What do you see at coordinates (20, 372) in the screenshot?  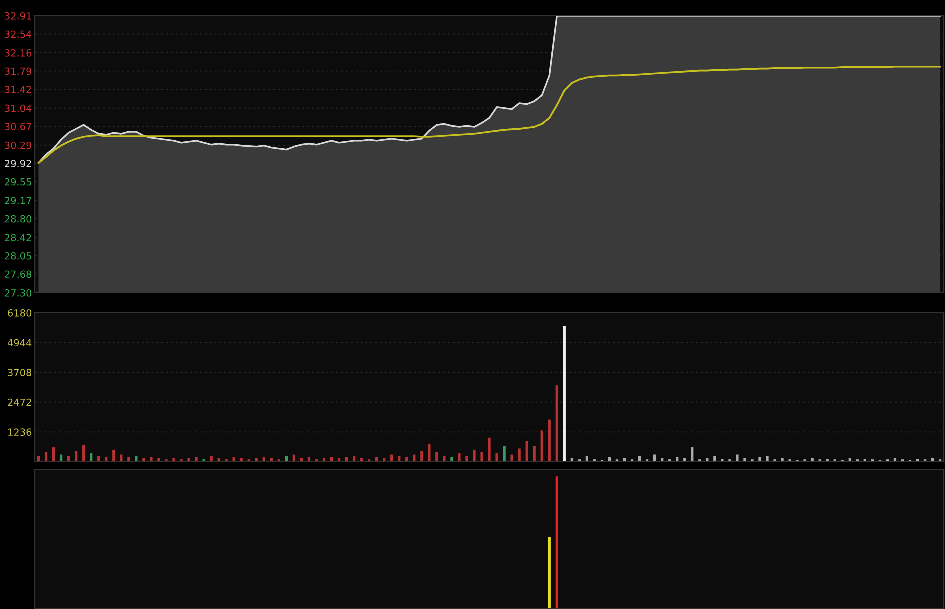 I see `y-tick-label: 3708` at bounding box center [20, 372].